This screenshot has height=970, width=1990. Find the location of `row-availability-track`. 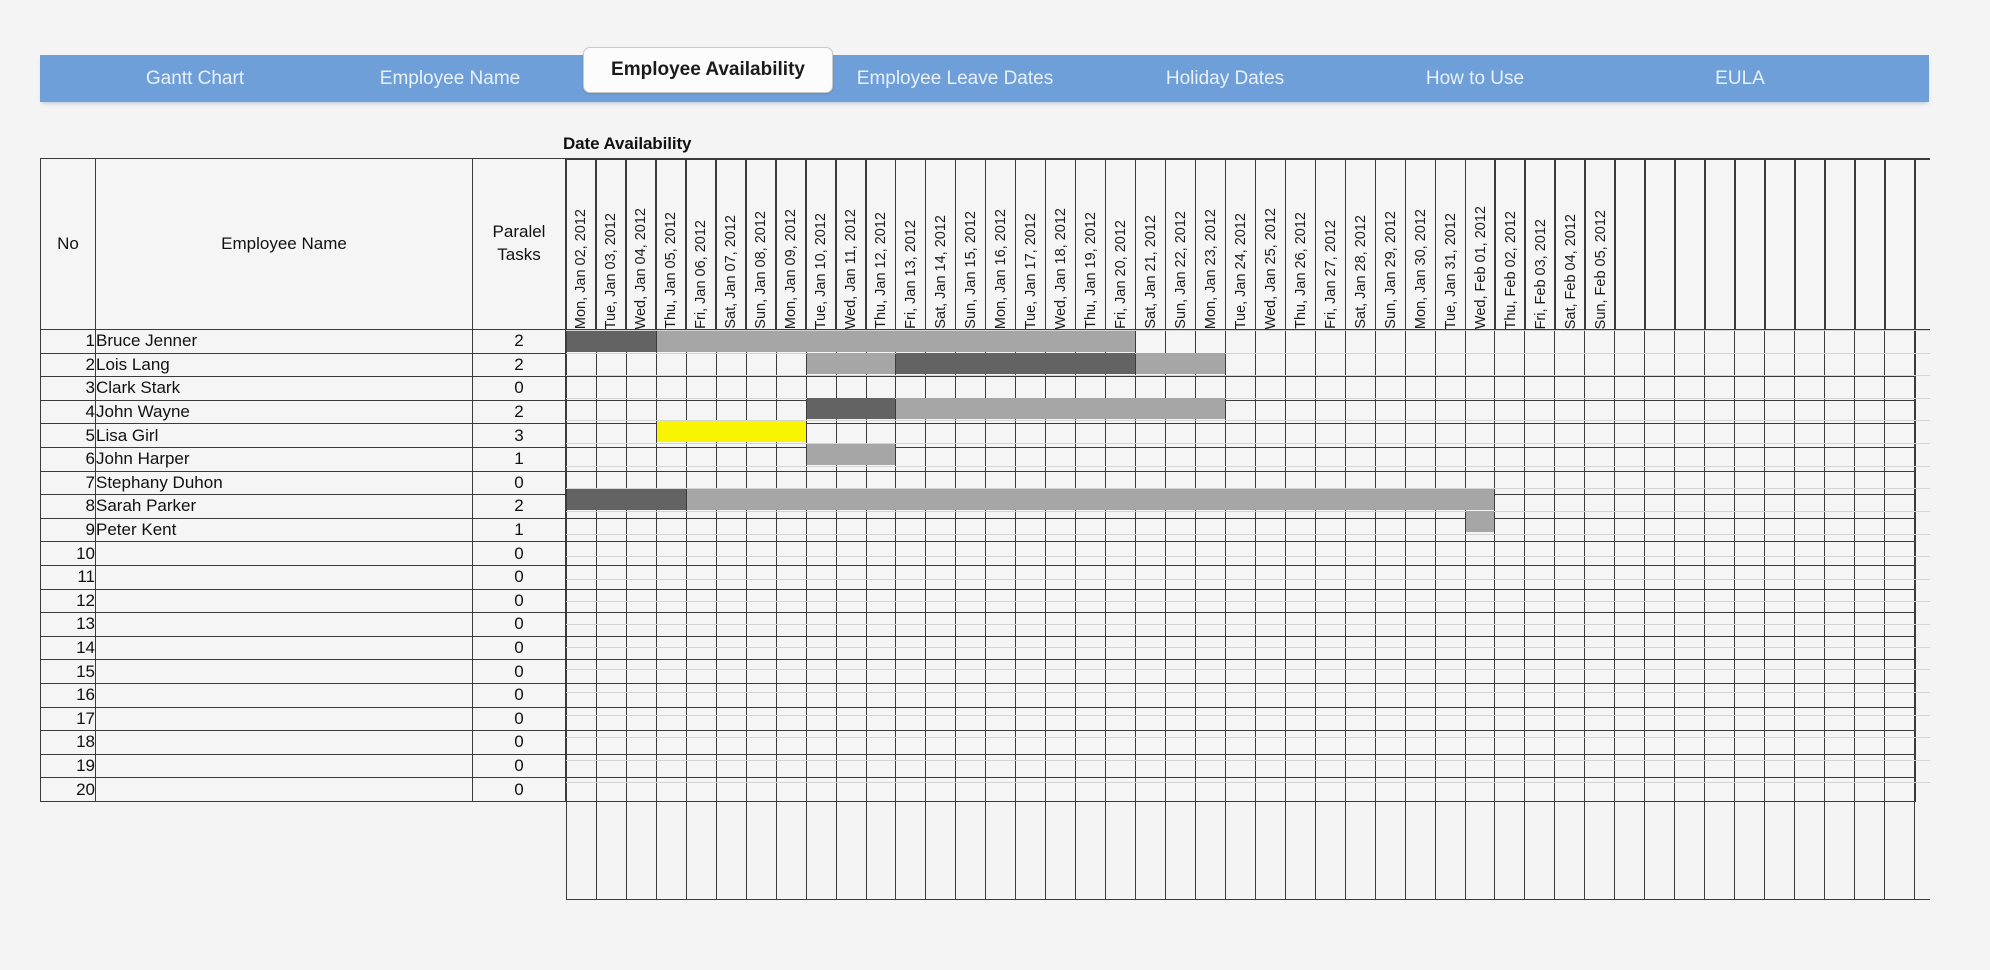

row-availability-track is located at coordinates (1240, 671).